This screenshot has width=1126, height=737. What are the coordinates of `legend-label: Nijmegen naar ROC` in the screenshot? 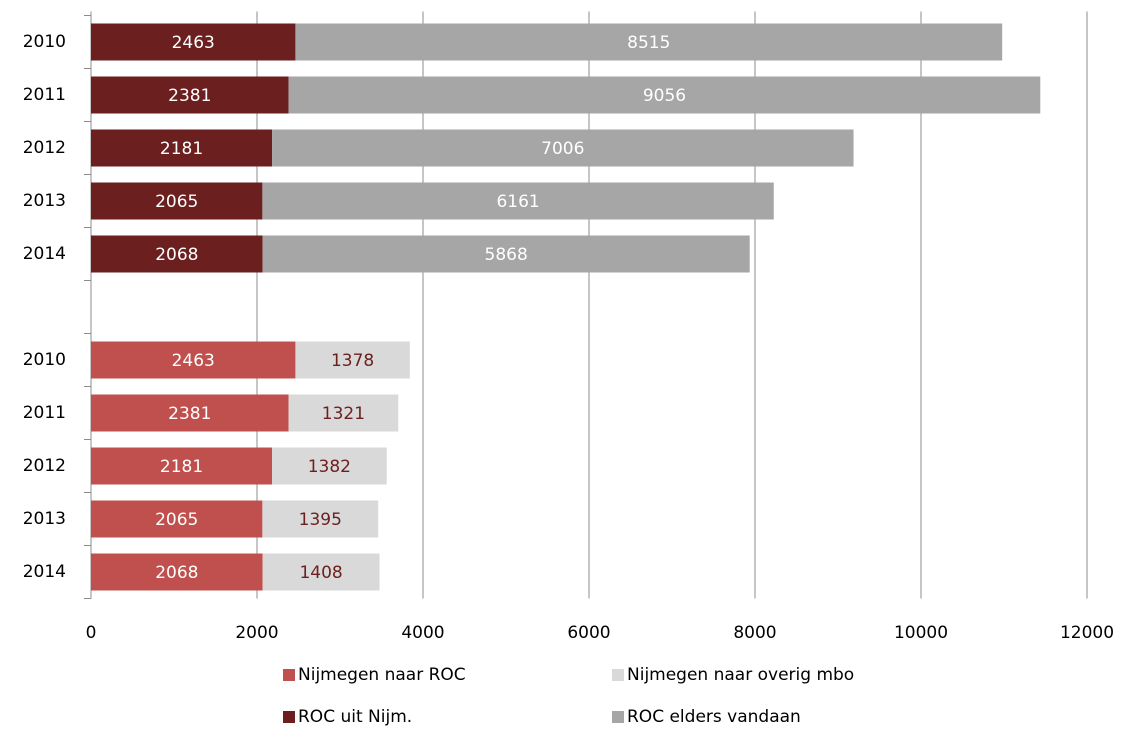 It's located at (382, 675).